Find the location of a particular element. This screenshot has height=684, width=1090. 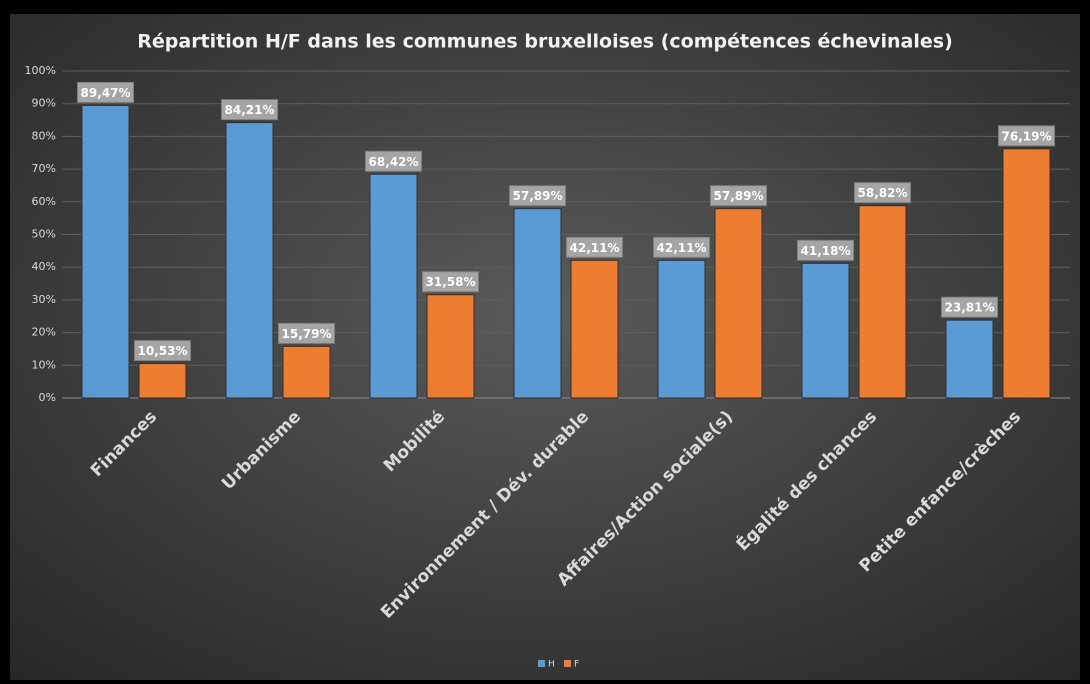

y-tick-label: 0% is located at coordinates (47, 397).